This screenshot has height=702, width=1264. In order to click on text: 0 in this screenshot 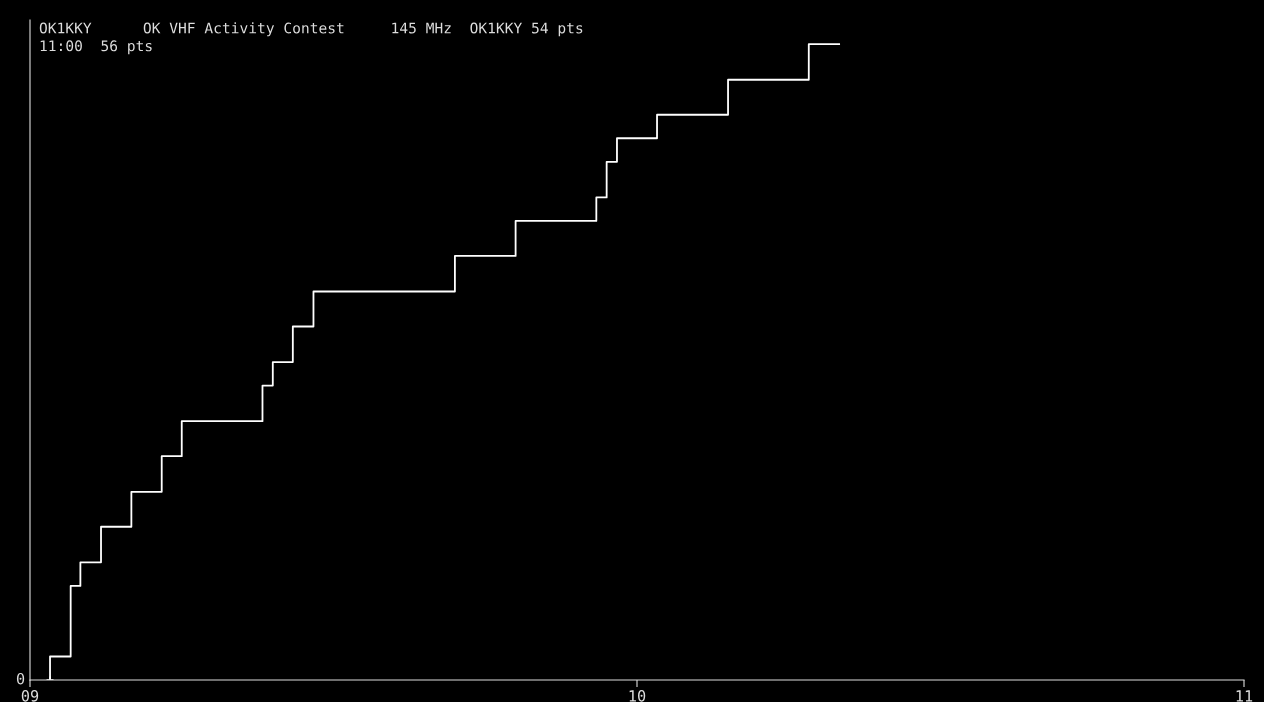, I will do `click(20, 678)`.